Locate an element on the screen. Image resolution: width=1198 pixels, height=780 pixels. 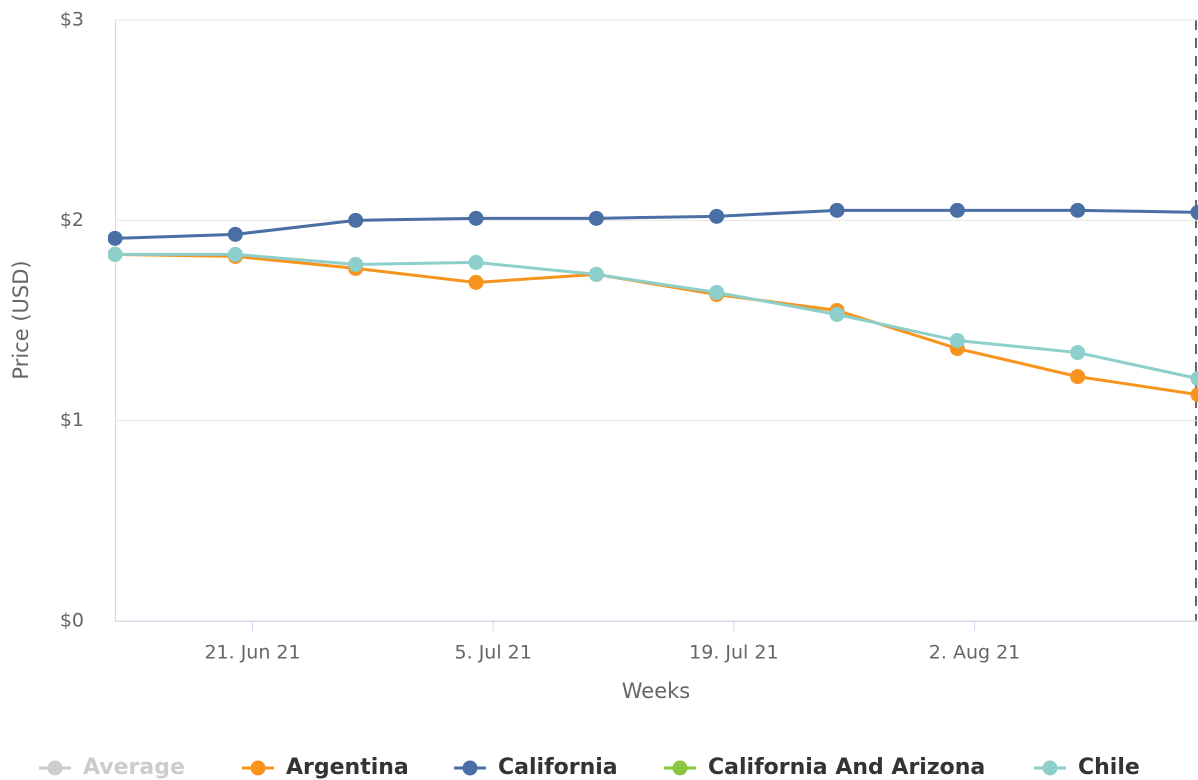
y-tick-label: $1 is located at coordinates (72, 420).